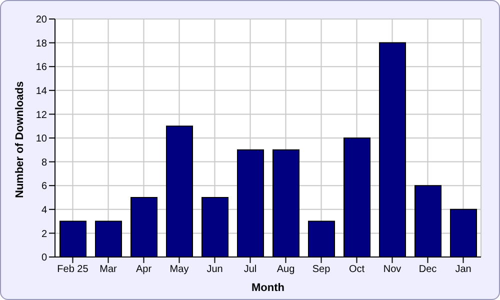 The image size is (500, 300). I want to click on y-tick-label: 20, so click(42, 20).